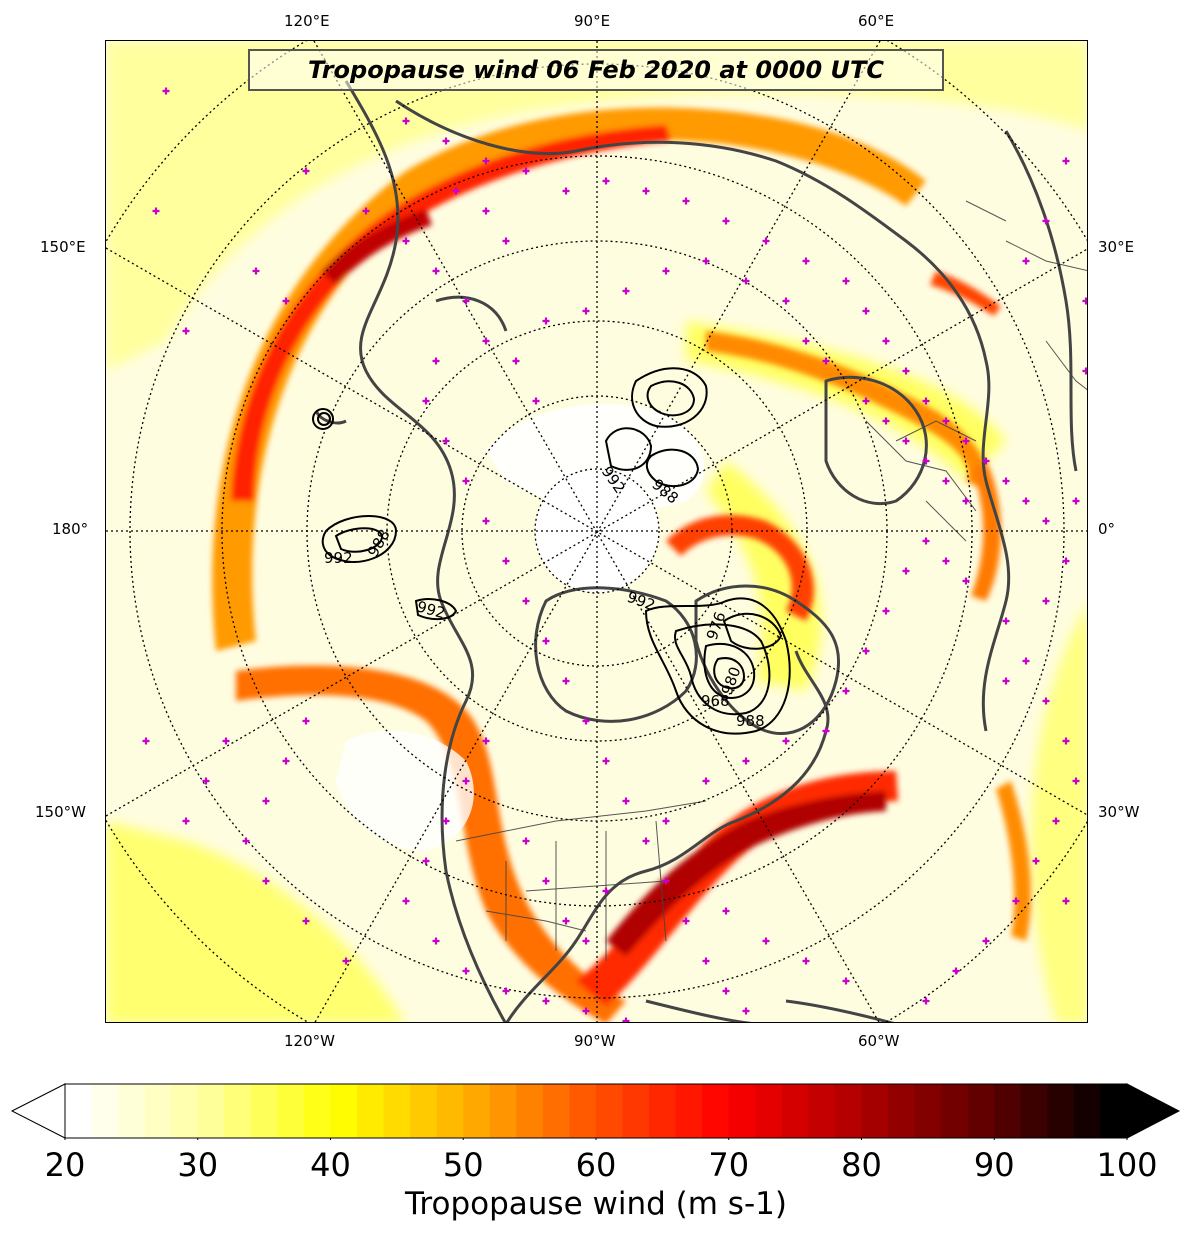  What do you see at coordinates (671, 398) in the screenshot?
I see `contour-low-north-inner` at bounding box center [671, 398].